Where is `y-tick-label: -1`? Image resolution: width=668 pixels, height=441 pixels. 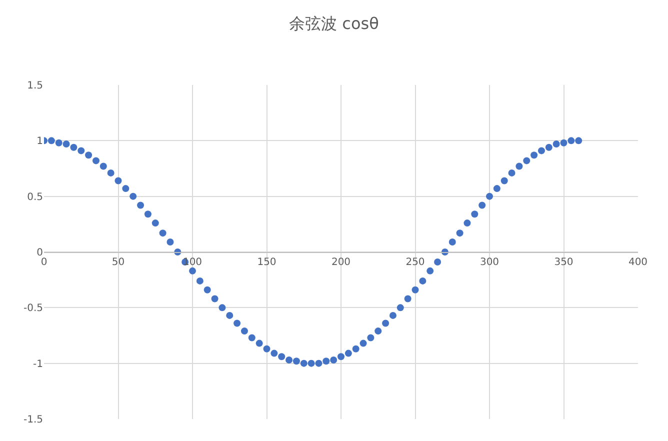 y-tick-label: -1 is located at coordinates (38, 364).